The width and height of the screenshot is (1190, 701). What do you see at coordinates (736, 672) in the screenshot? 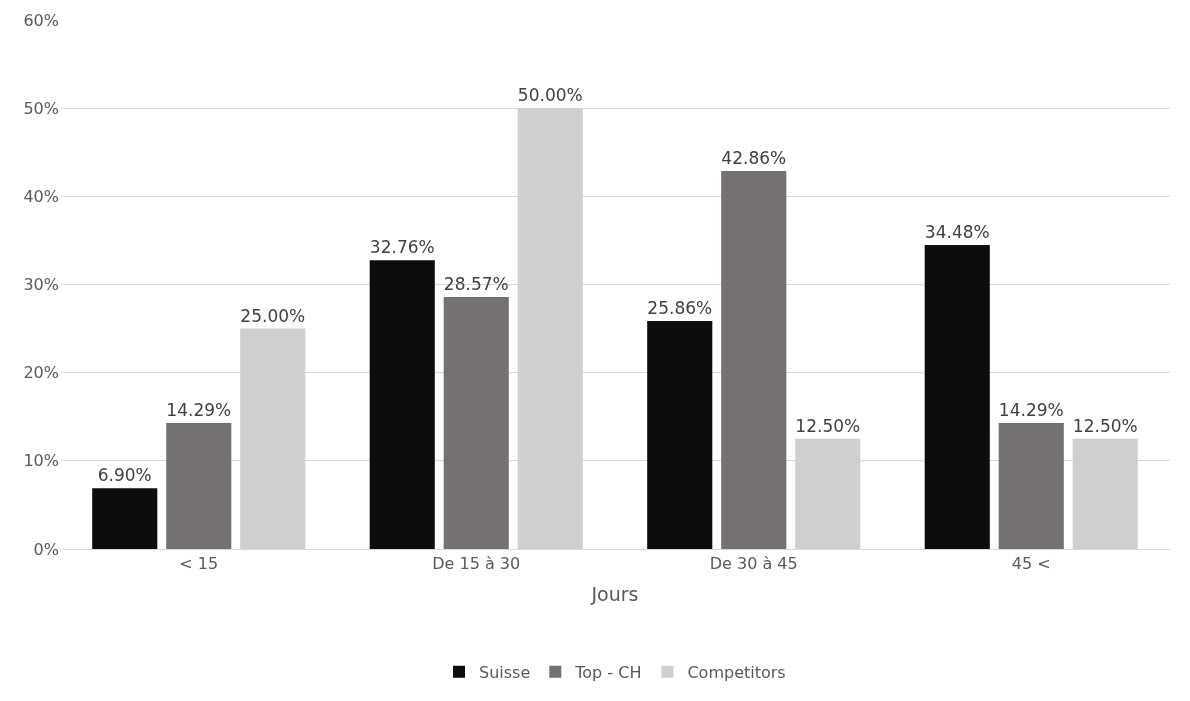
I see `legend-label: Competitors` at bounding box center [736, 672].